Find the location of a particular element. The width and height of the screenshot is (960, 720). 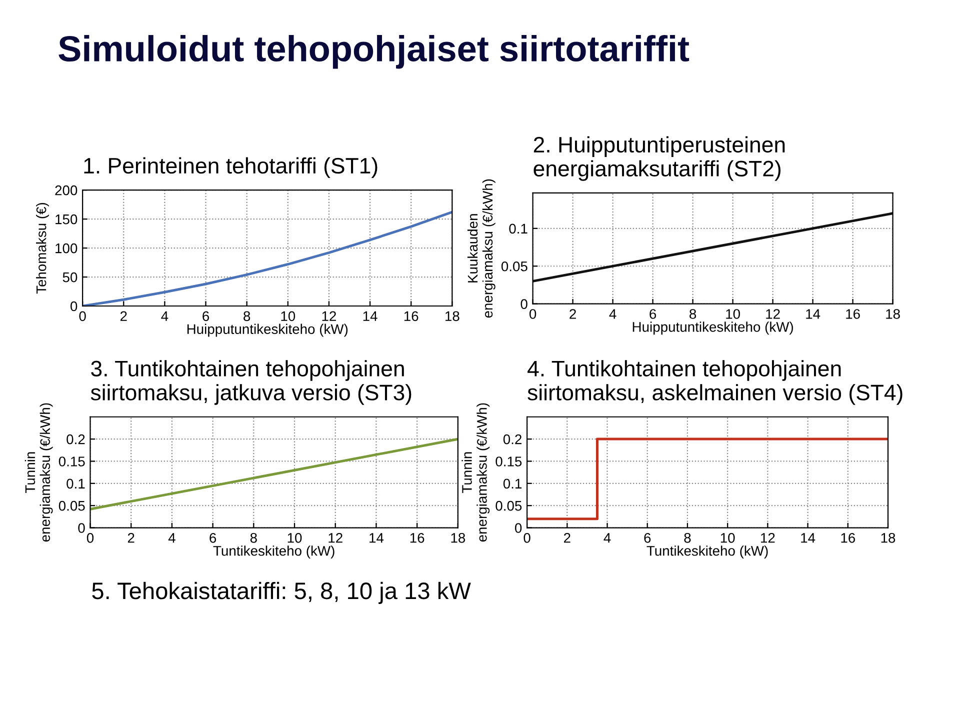

text: 5. Tehokaistatariffi: 5, 8, 10 ja 13 kW is located at coordinates (281, 593).